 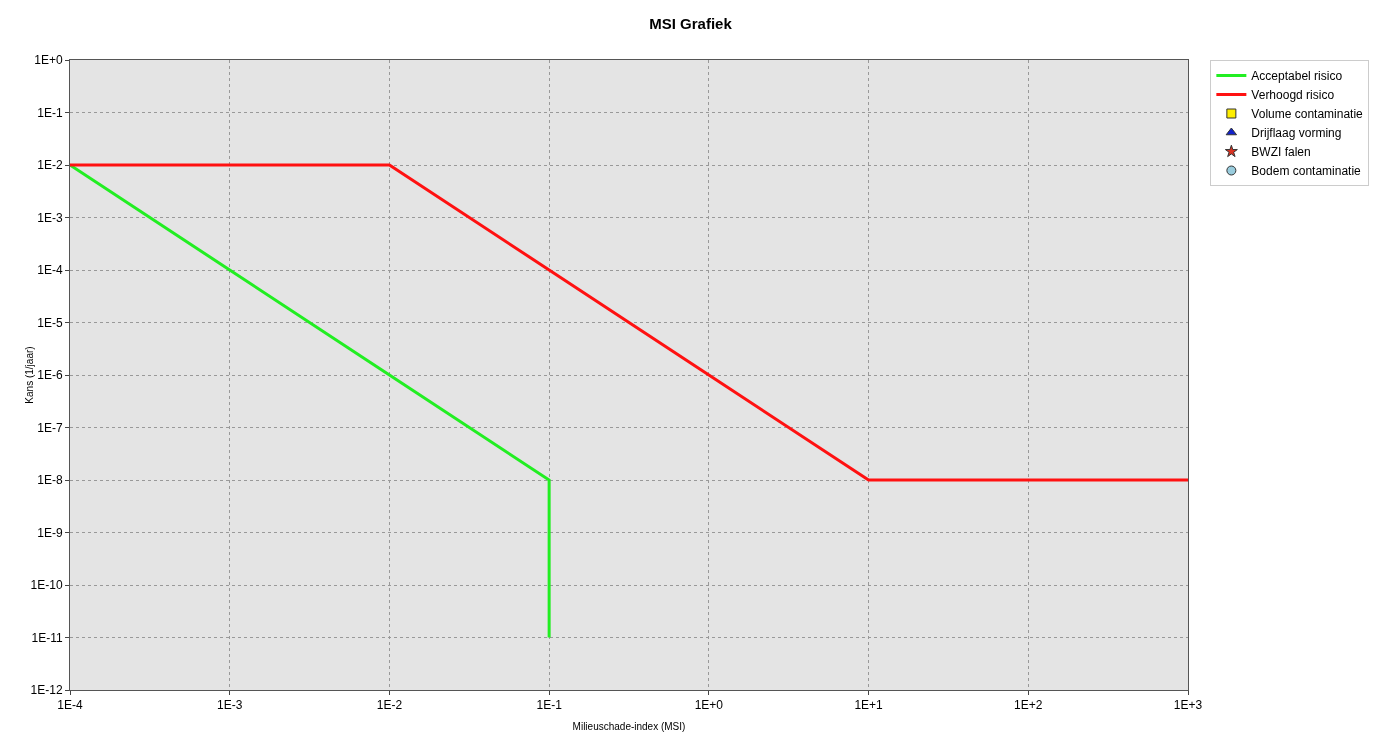 What do you see at coordinates (709, 705) in the screenshot?
I see `x-tick-label: 1E+0` at bounding box center [709, 705].